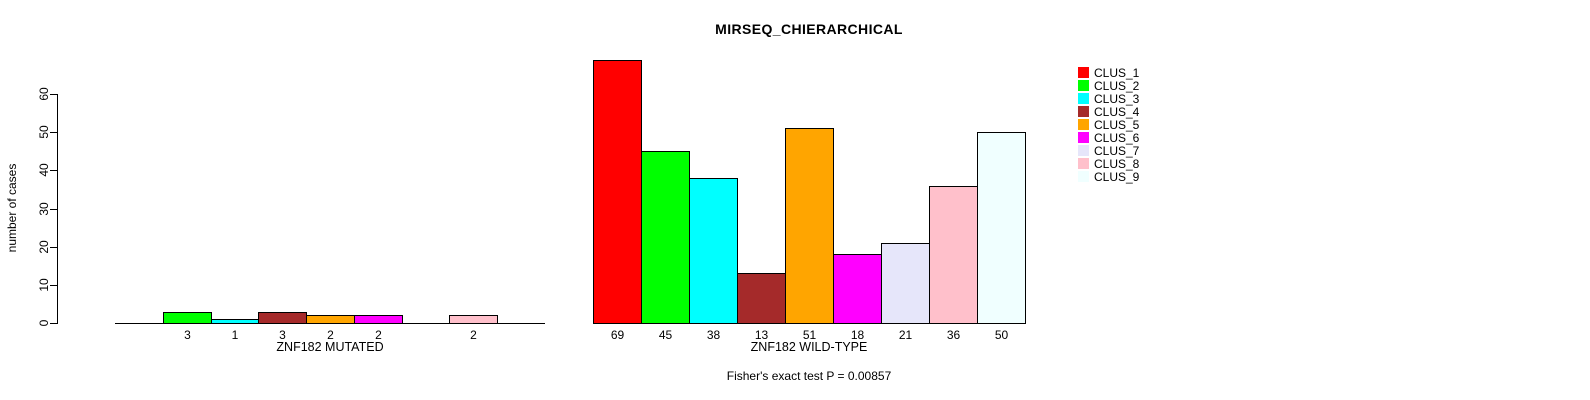 This screenshot has width=1590, height=400. What do you see at coordinates (1001, 335) in the screenshot?
I see `bar-value-label: 50` at bounding box center [1001, 335].